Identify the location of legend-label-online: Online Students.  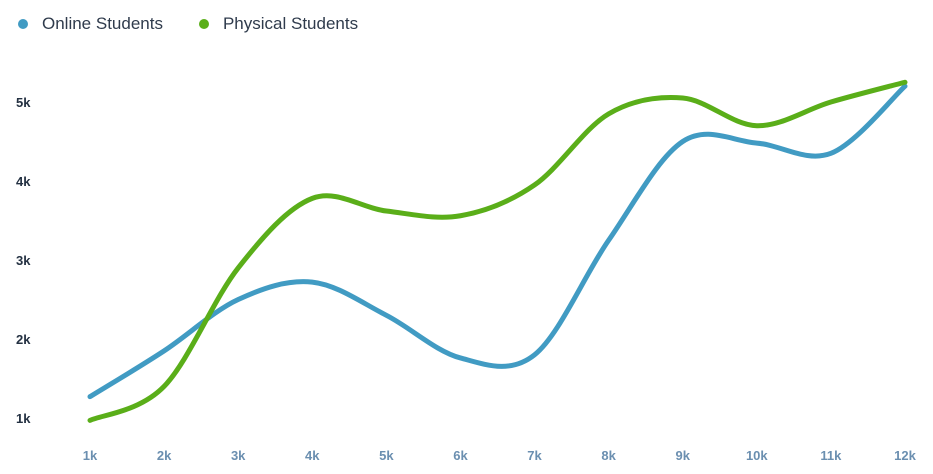
(102, 23).